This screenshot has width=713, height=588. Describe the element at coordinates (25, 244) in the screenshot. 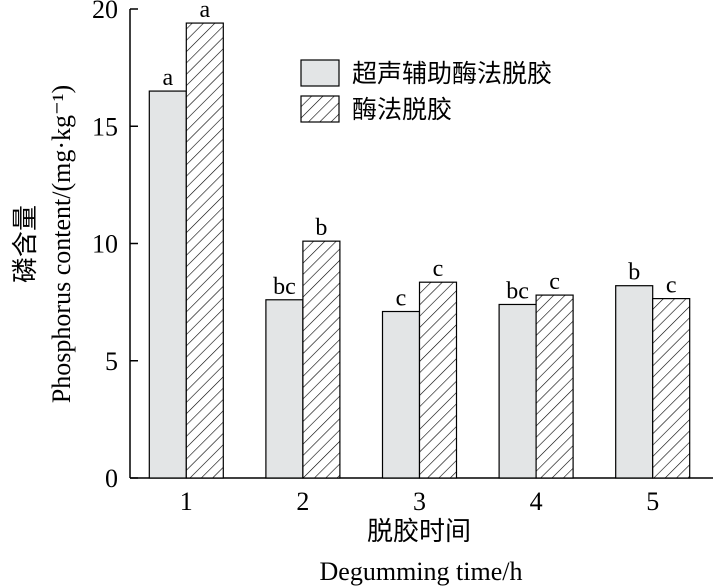

I see `y-axis-title-cn: 磷含量` at that location.